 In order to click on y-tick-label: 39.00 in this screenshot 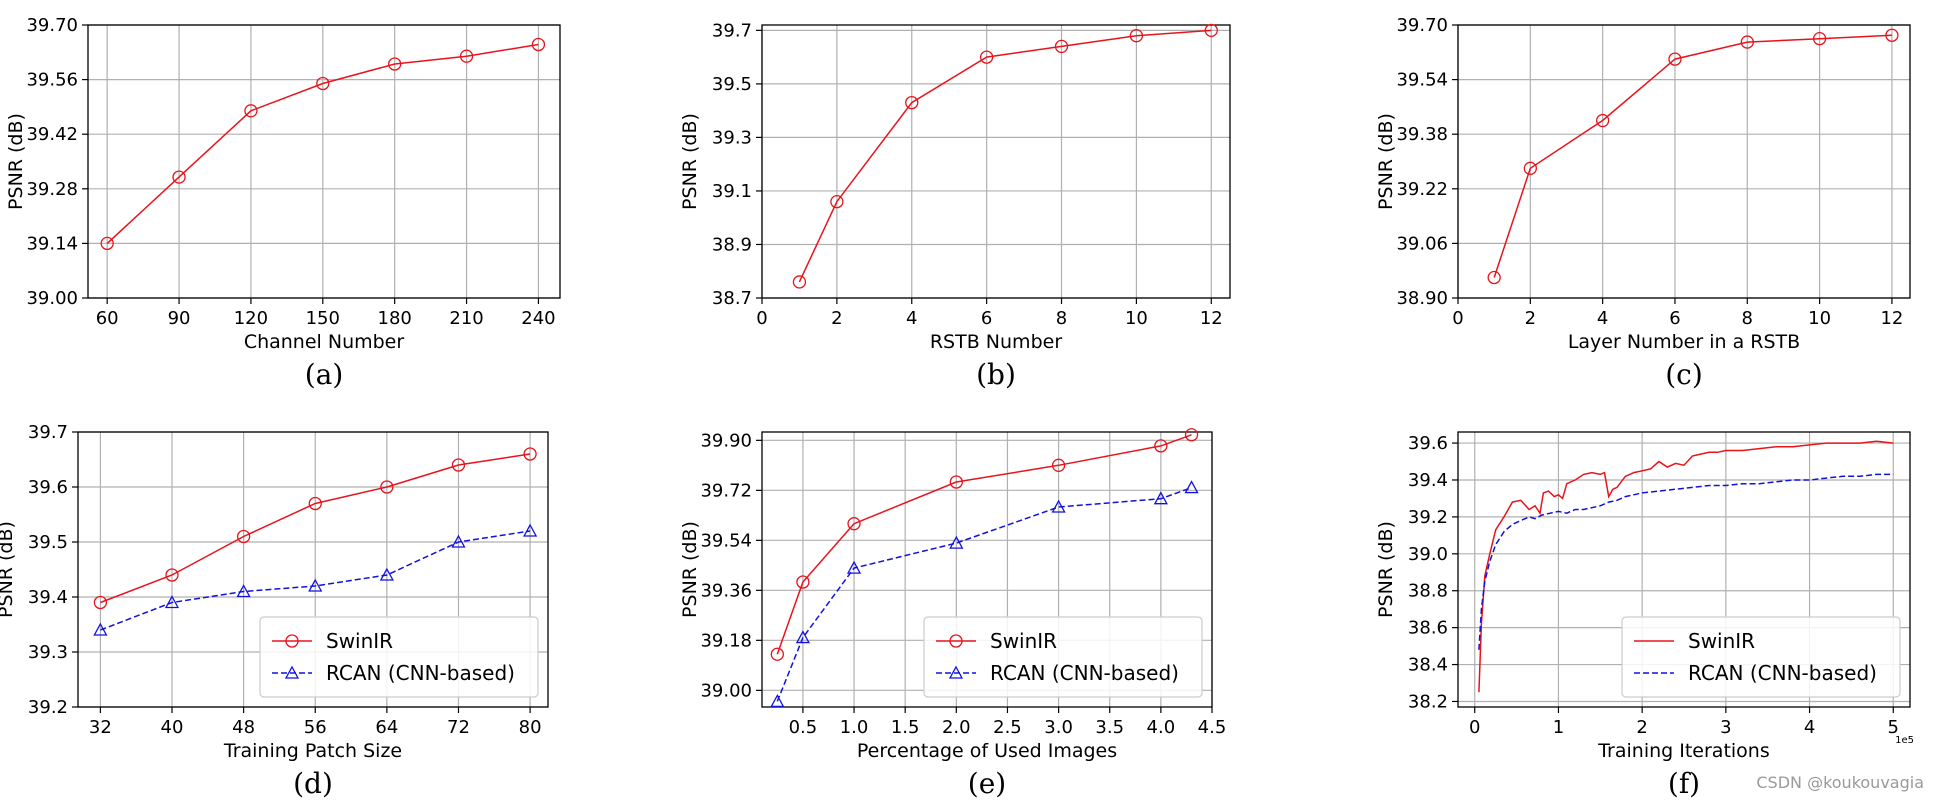, I will do `click(726, 690)`.